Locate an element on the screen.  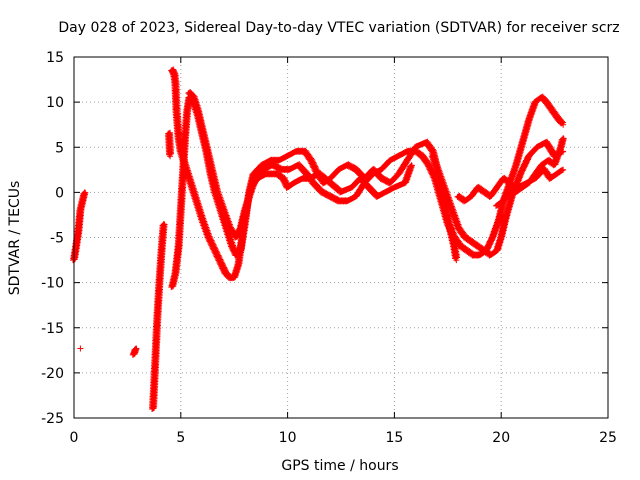
x-tick-label: 15 is located at coordinates (394, 438).